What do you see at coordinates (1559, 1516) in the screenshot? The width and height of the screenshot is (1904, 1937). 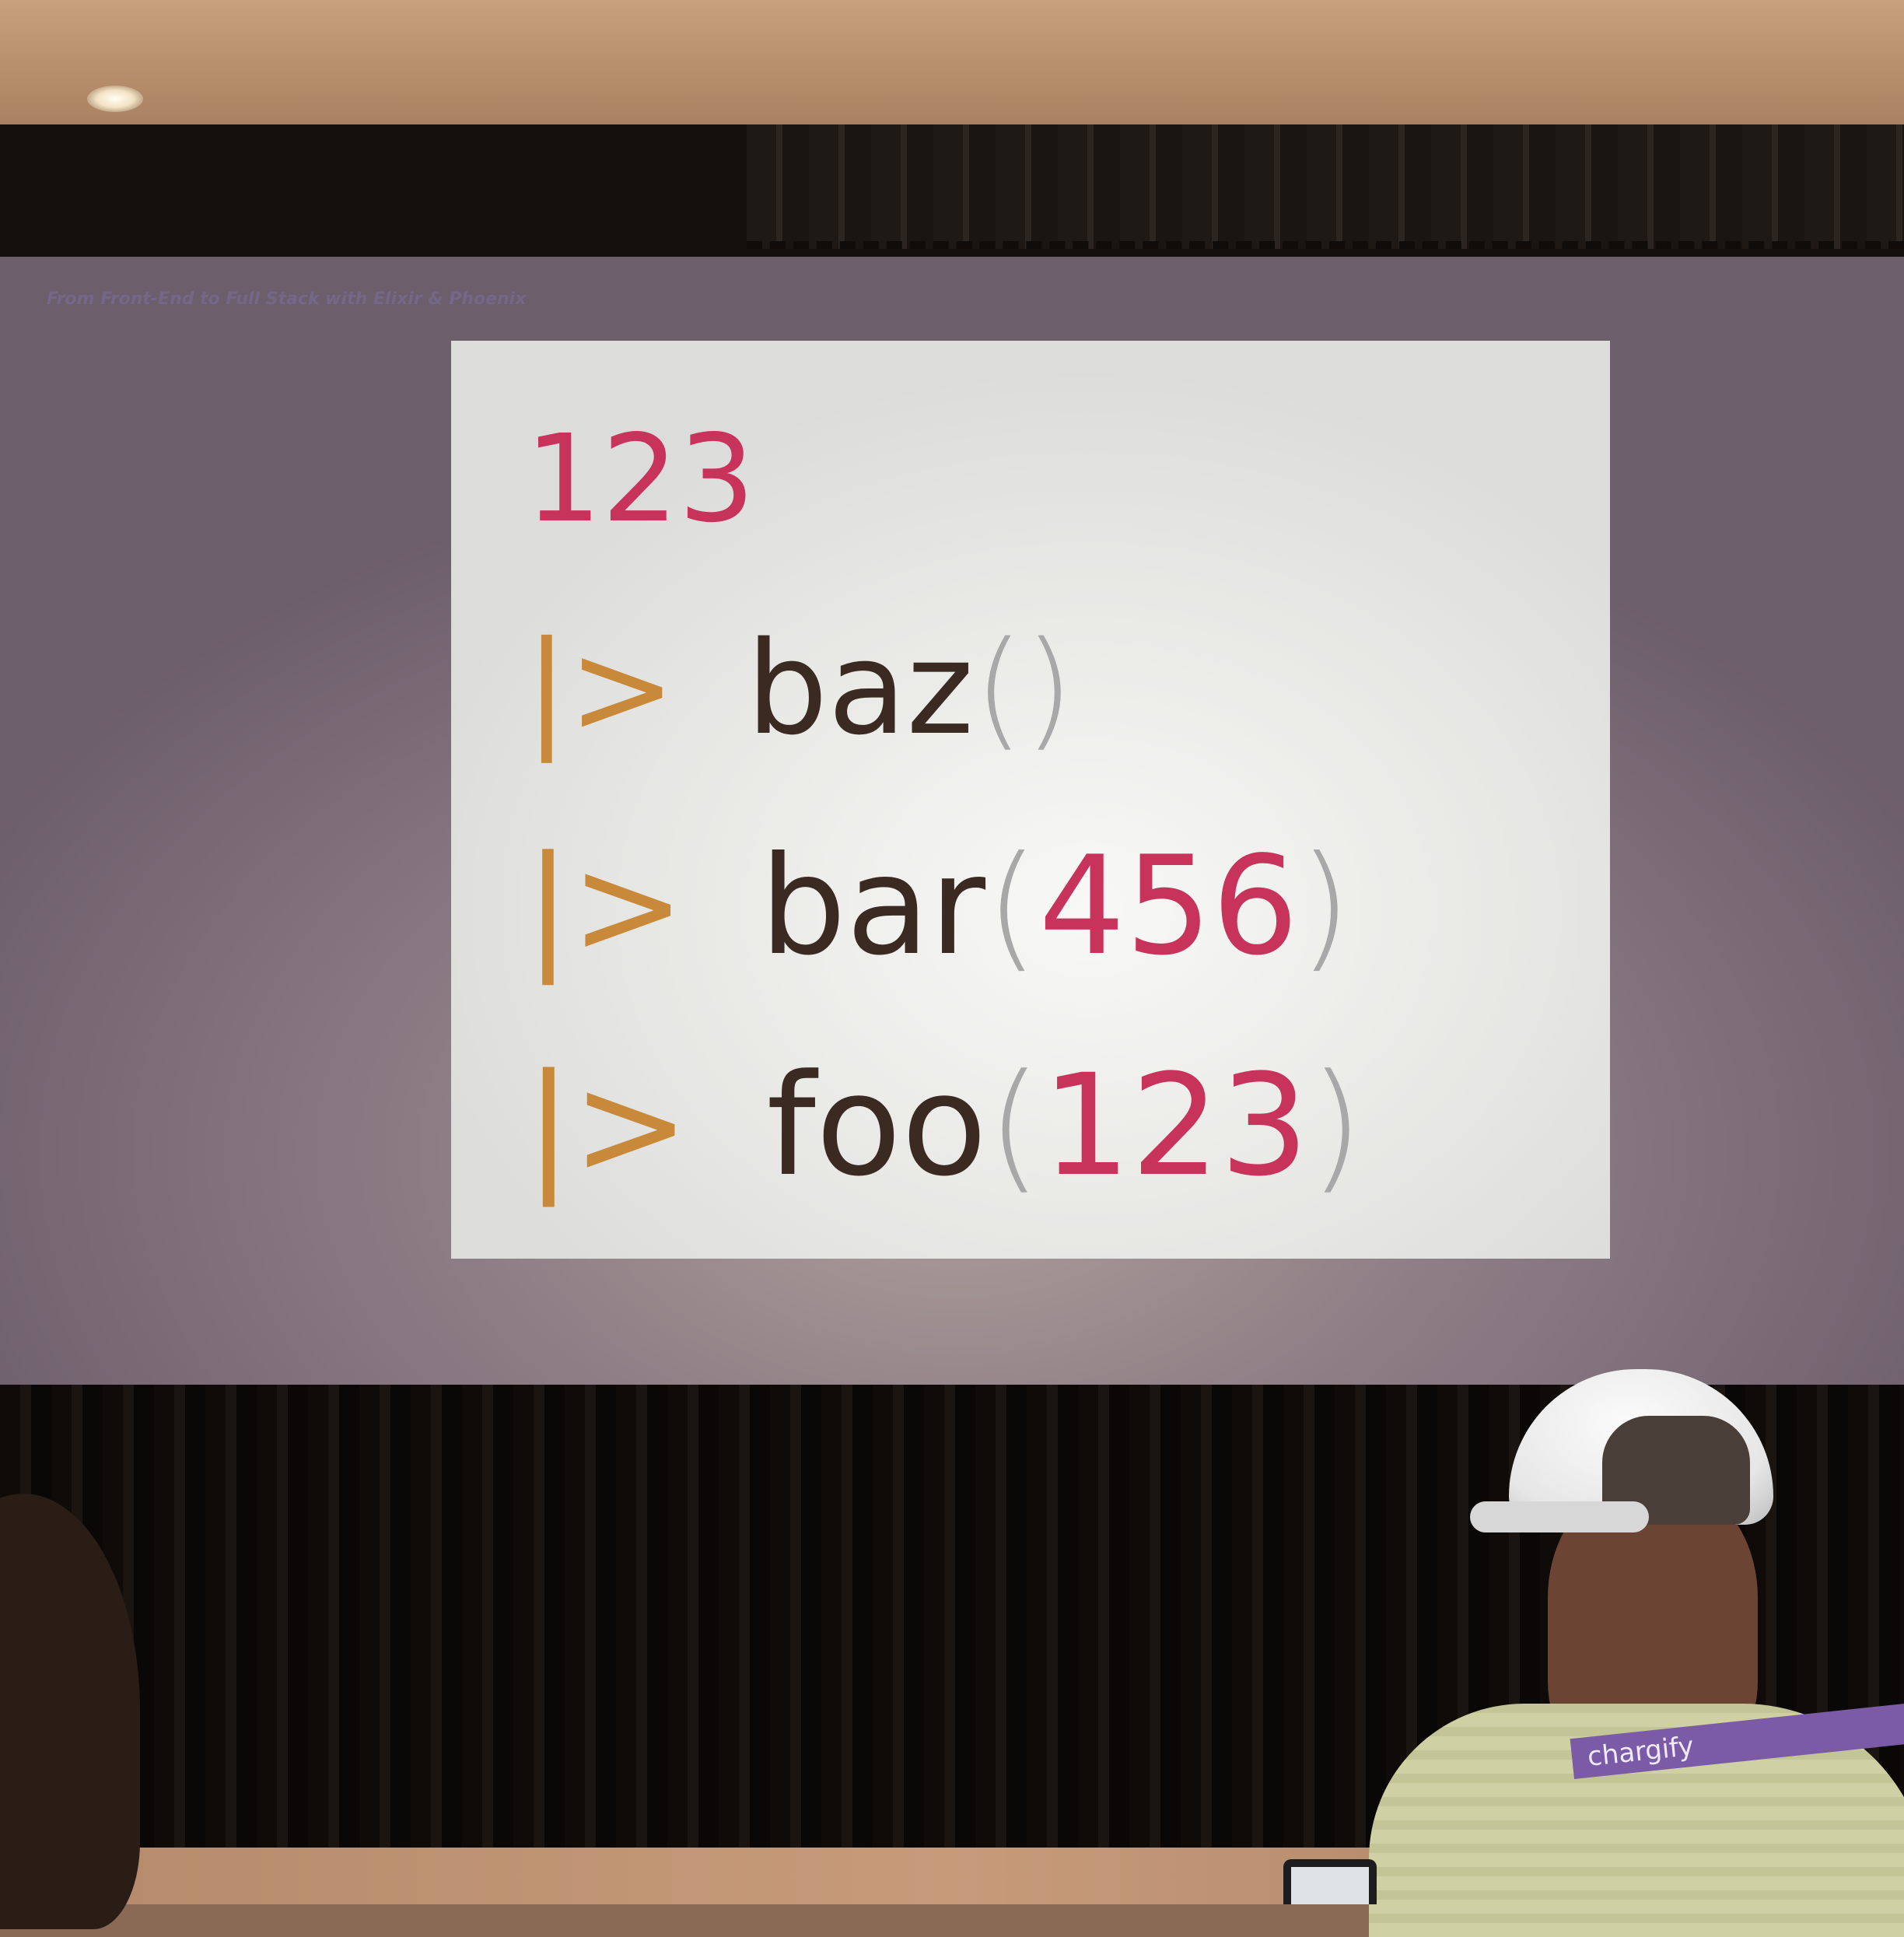 I see `cap-brim` at bounding box center [1559, 1516].